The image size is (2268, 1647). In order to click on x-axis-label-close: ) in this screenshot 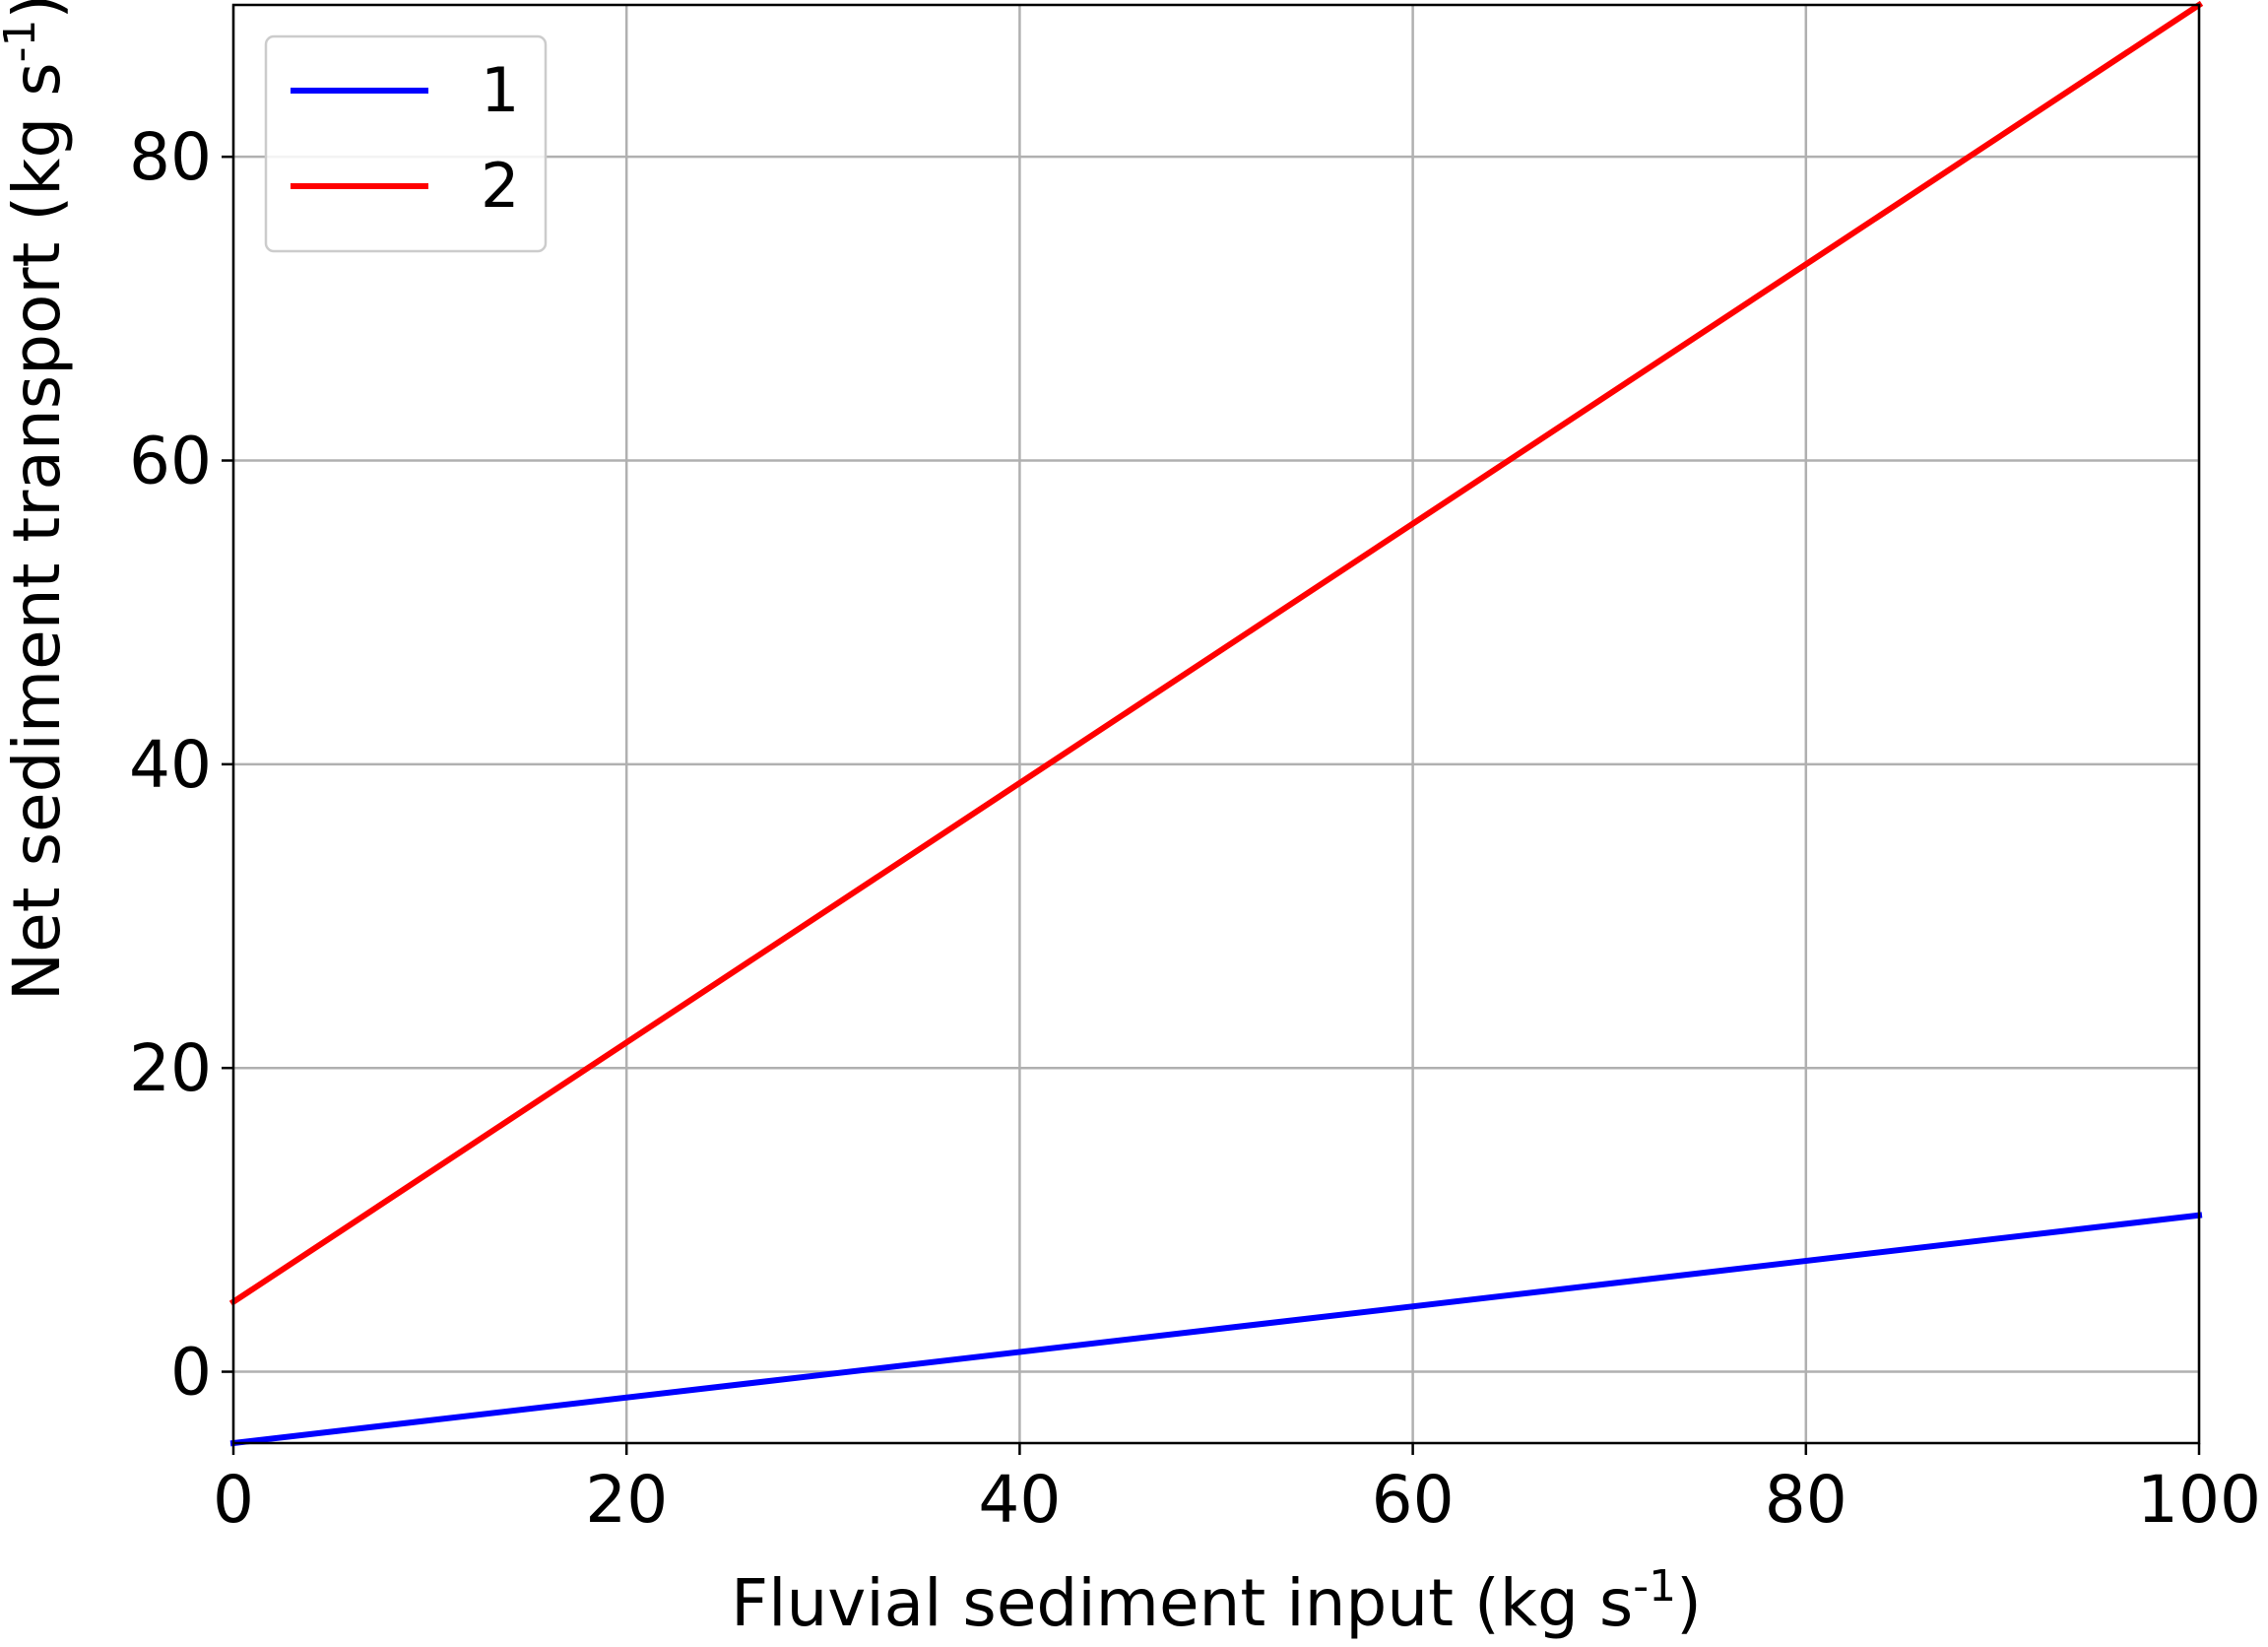, I will do `click(1689, 1603)`.